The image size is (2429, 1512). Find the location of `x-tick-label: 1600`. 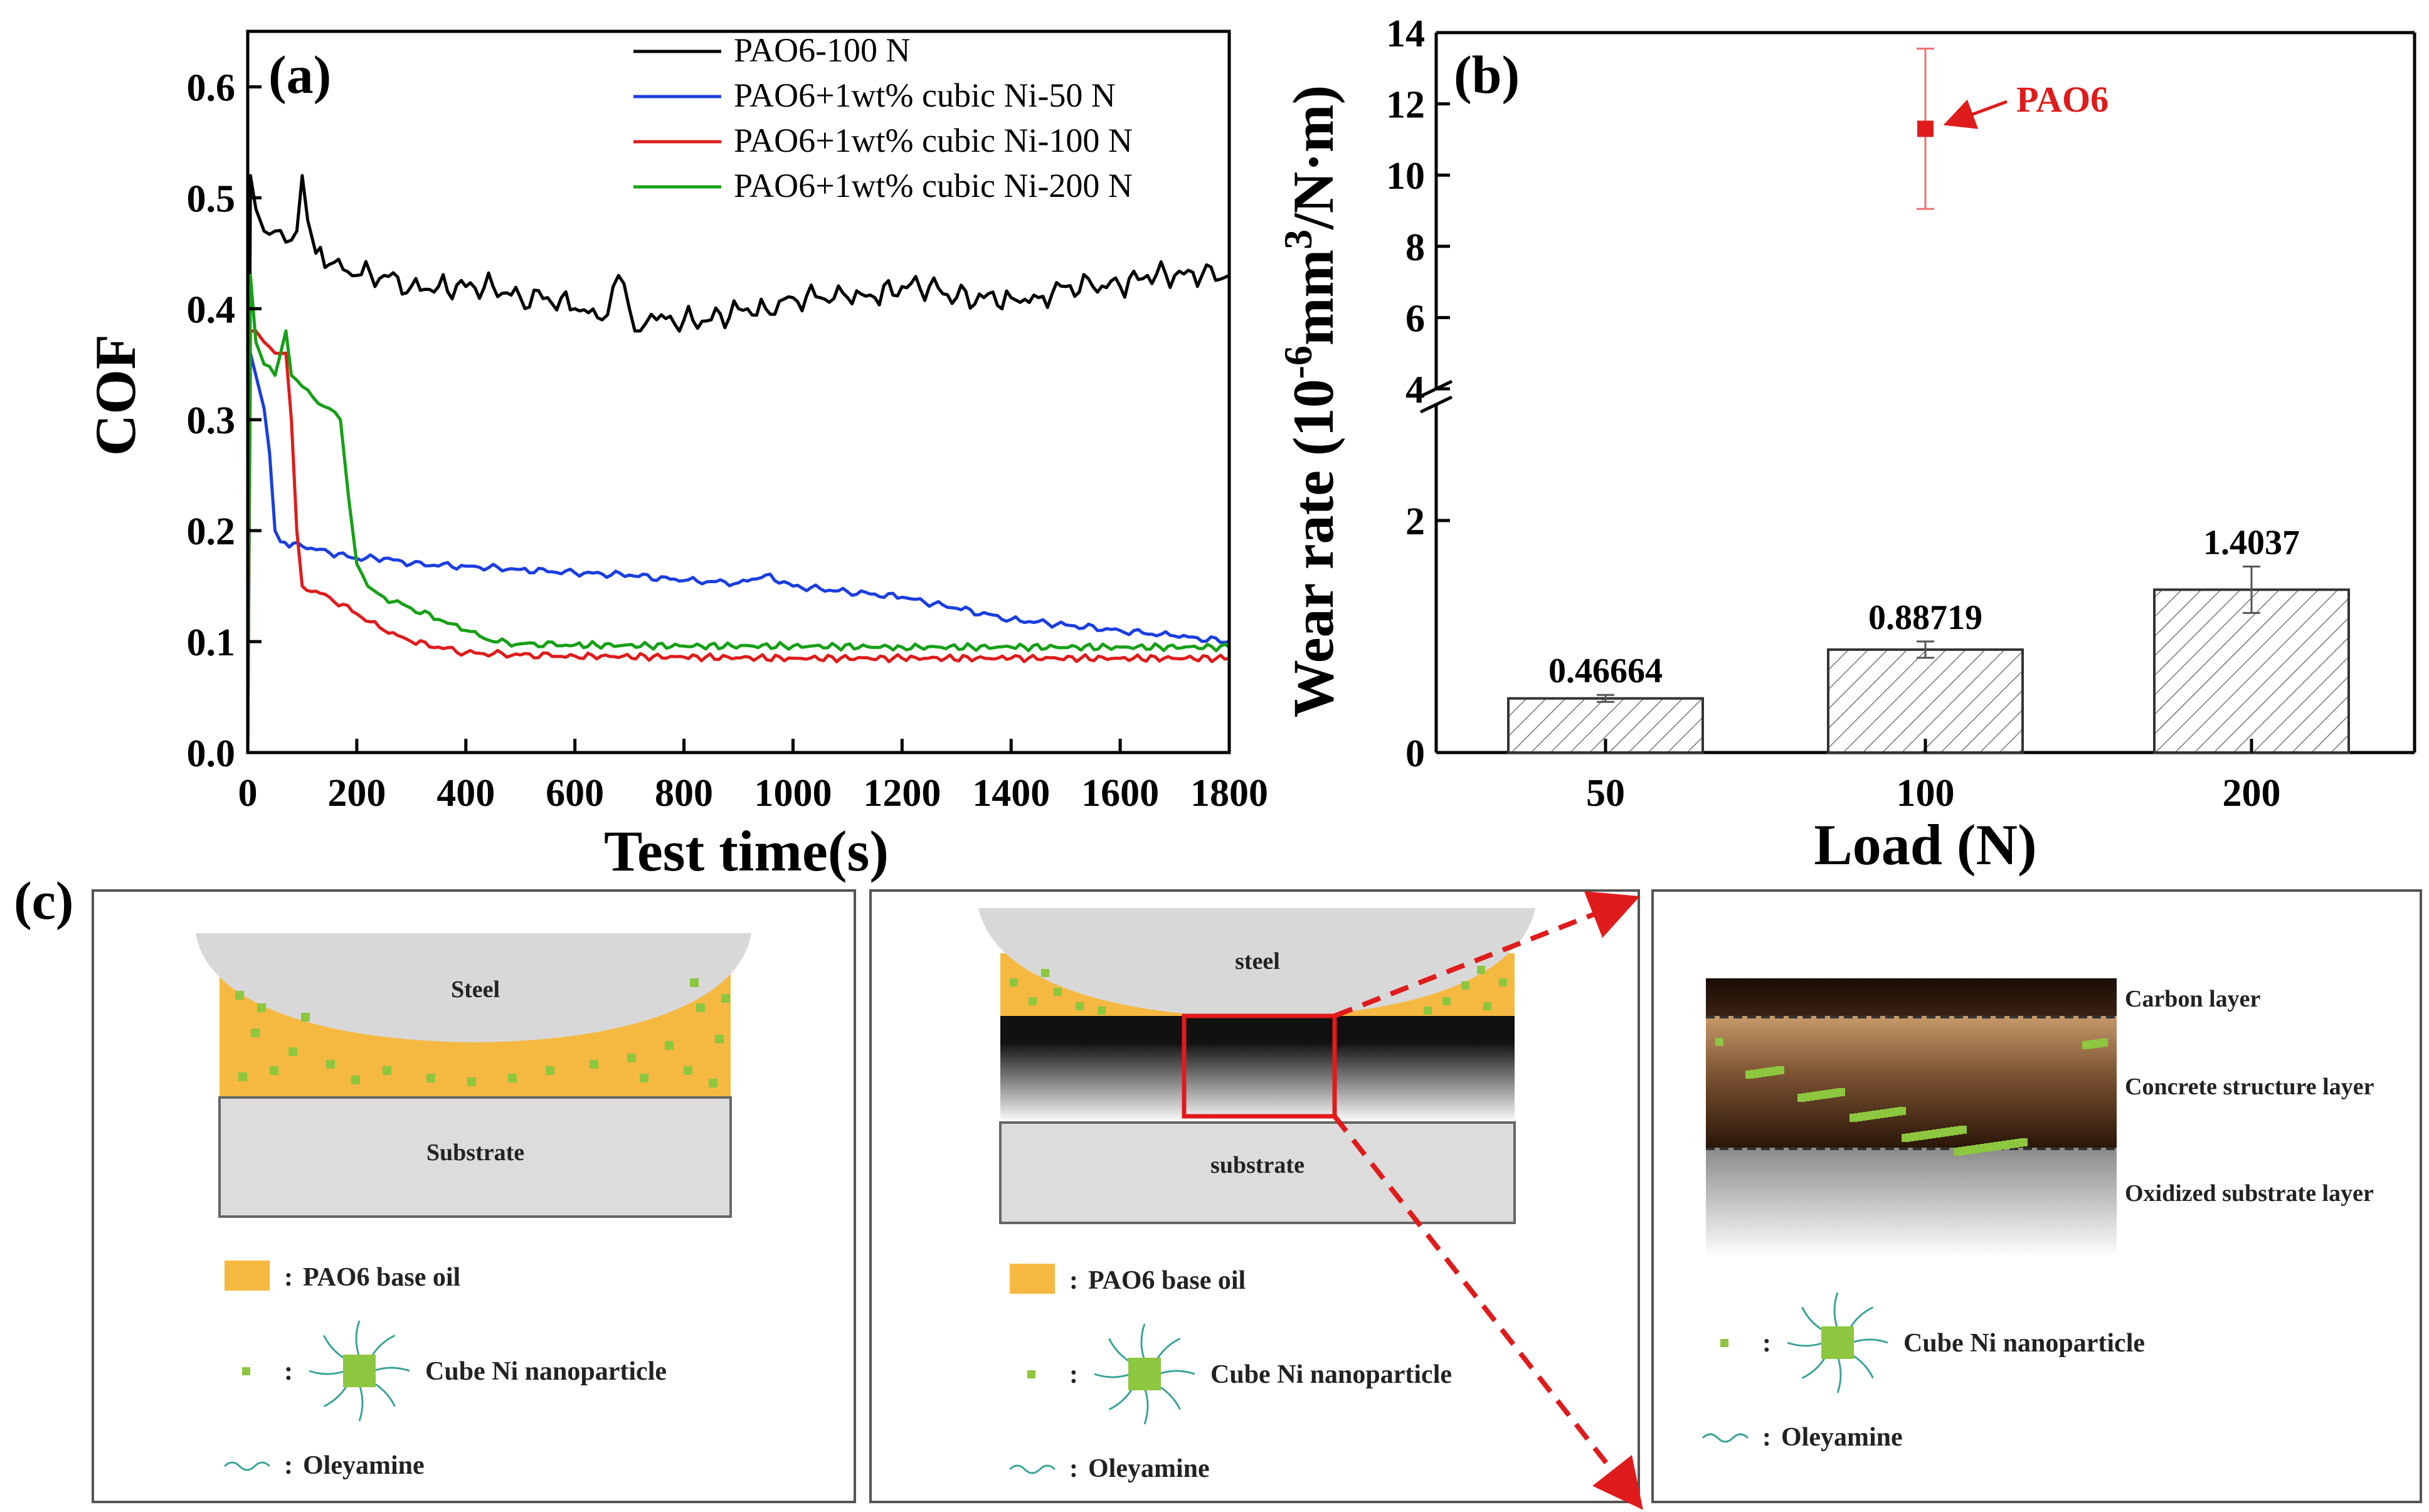

x-tick-label: 1600 is located at coordinates (1120, 793).